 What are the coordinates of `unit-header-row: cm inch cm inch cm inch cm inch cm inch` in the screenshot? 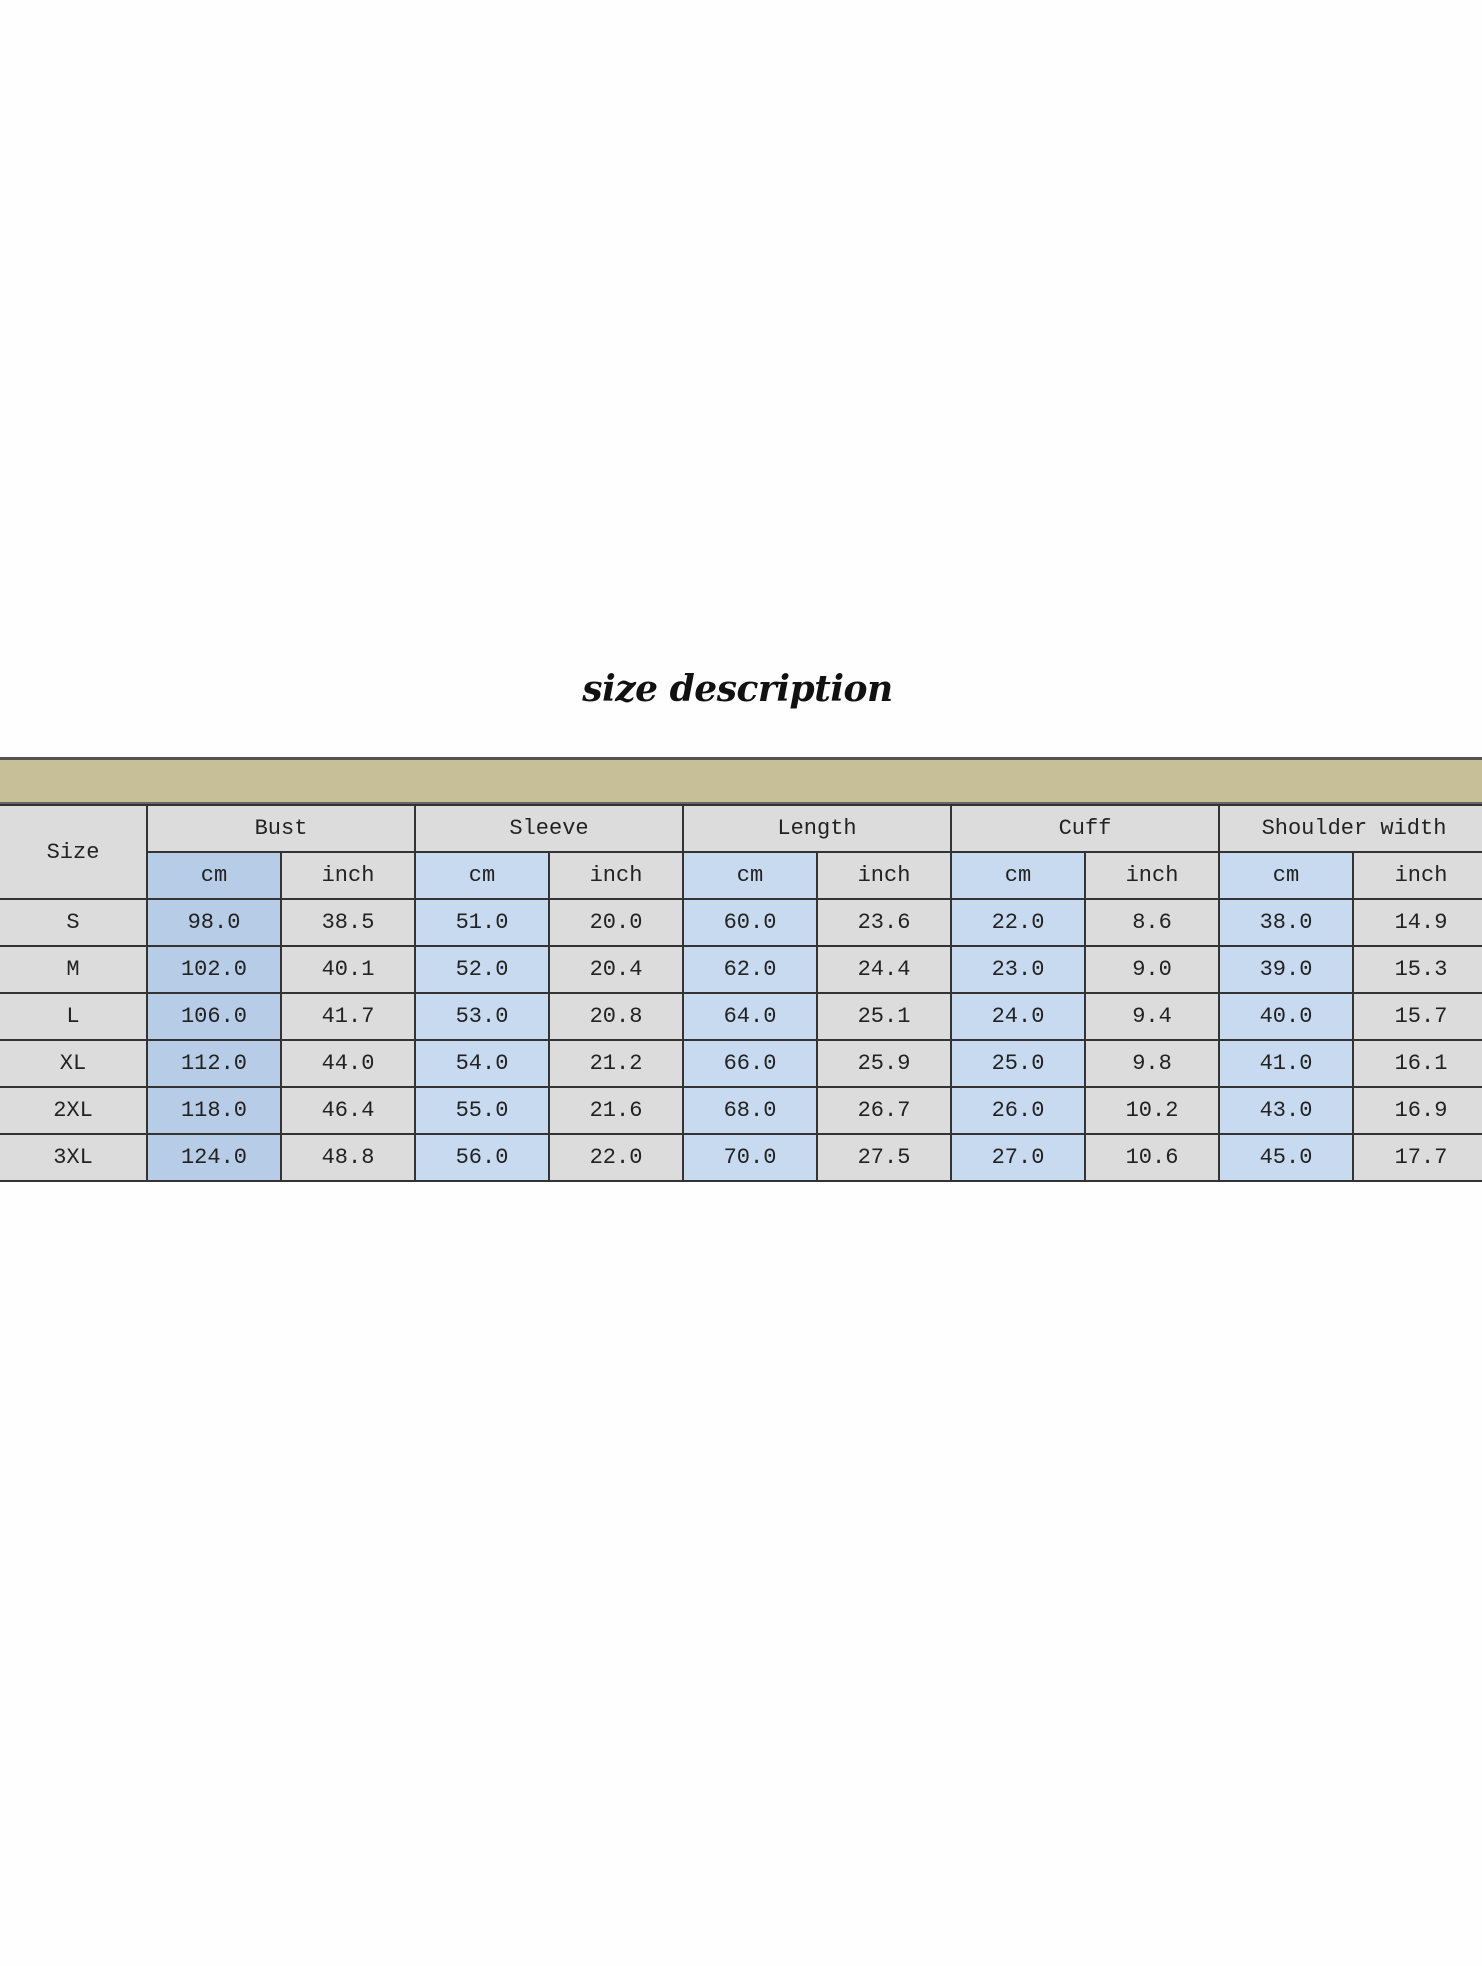 It's located at (741, 875).